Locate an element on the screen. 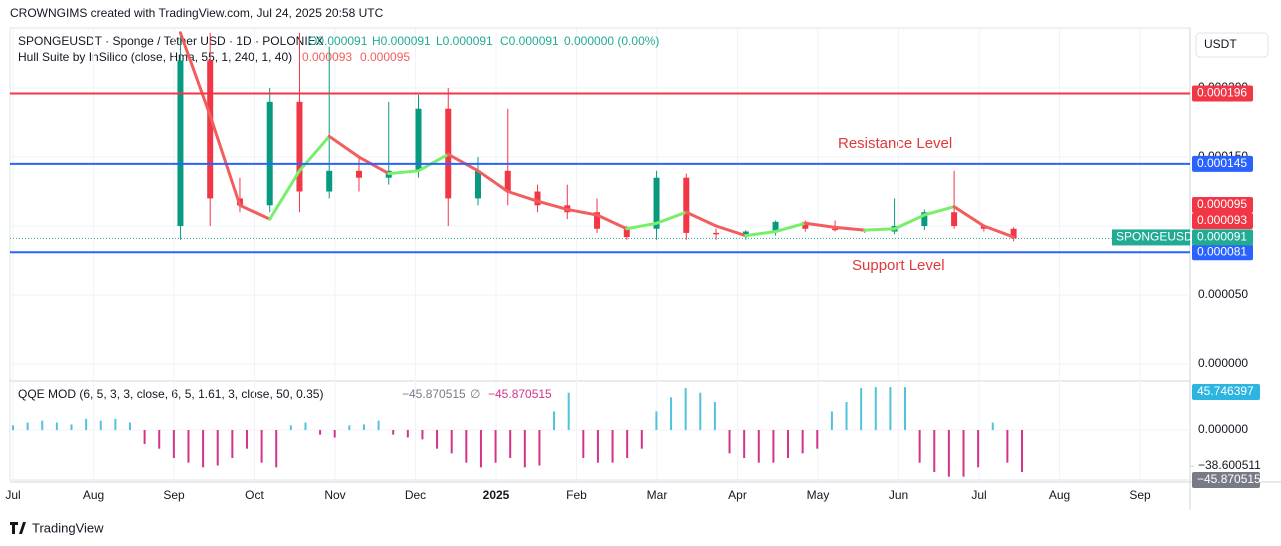 The width and height of the screenshot is (1281, 546). x-tick-label: Jun is located at coordinates (898, 495).